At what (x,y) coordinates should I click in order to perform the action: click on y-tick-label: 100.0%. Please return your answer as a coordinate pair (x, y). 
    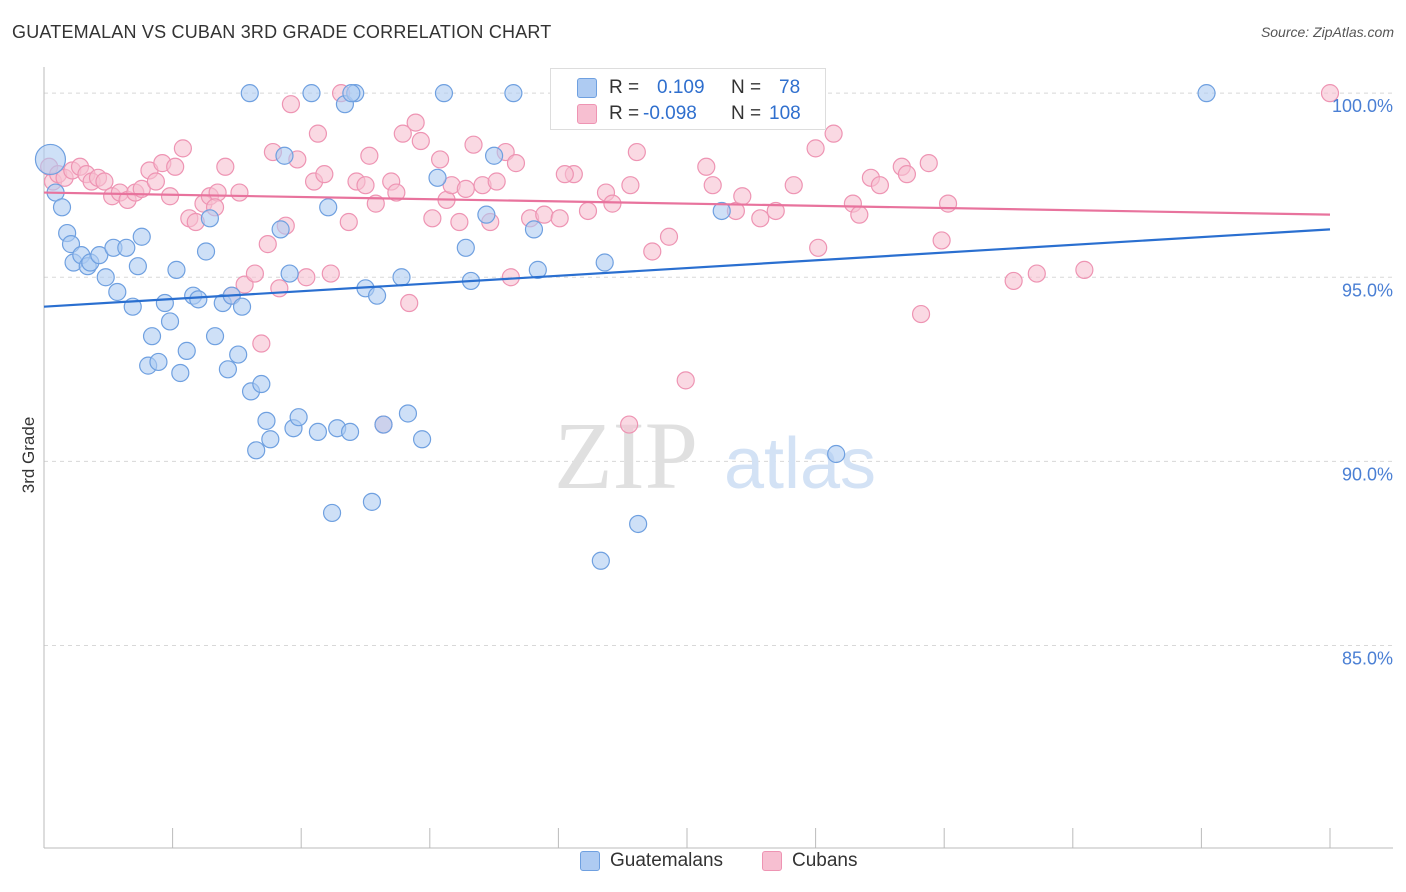
    Looking at the image, I should click on (1362, 106).